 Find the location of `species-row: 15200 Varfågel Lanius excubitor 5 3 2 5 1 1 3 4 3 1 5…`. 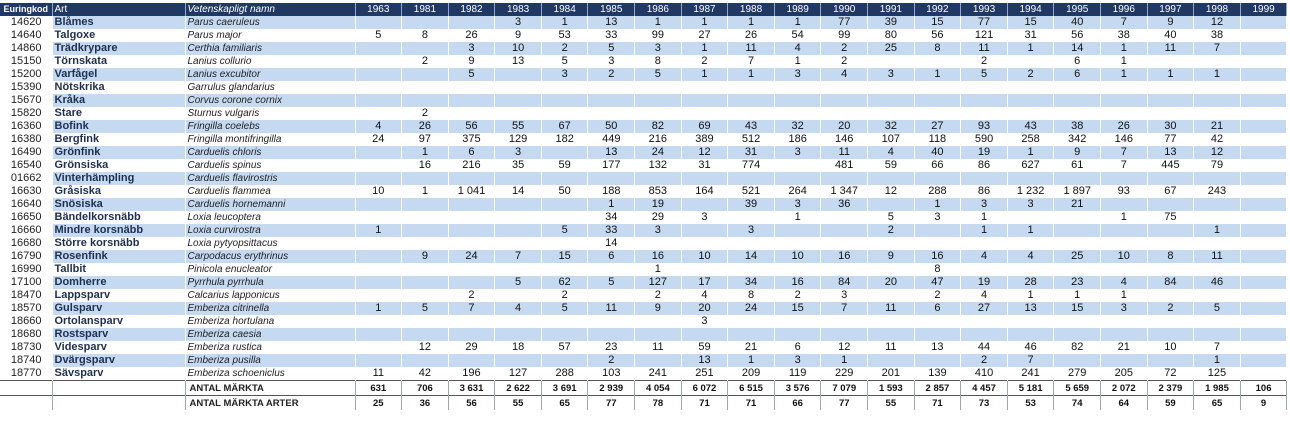

species-row: 15200 Varfågel Lanius excubitor 5 3 2 5 1 1 3 4 3 1 5… is located at coordinates (644, 74).